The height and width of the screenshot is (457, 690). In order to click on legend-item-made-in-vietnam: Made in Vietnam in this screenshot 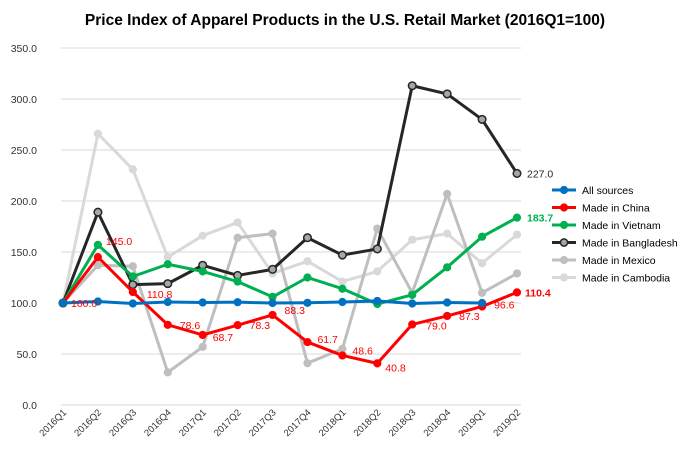, I will do `click(606, 226)`.